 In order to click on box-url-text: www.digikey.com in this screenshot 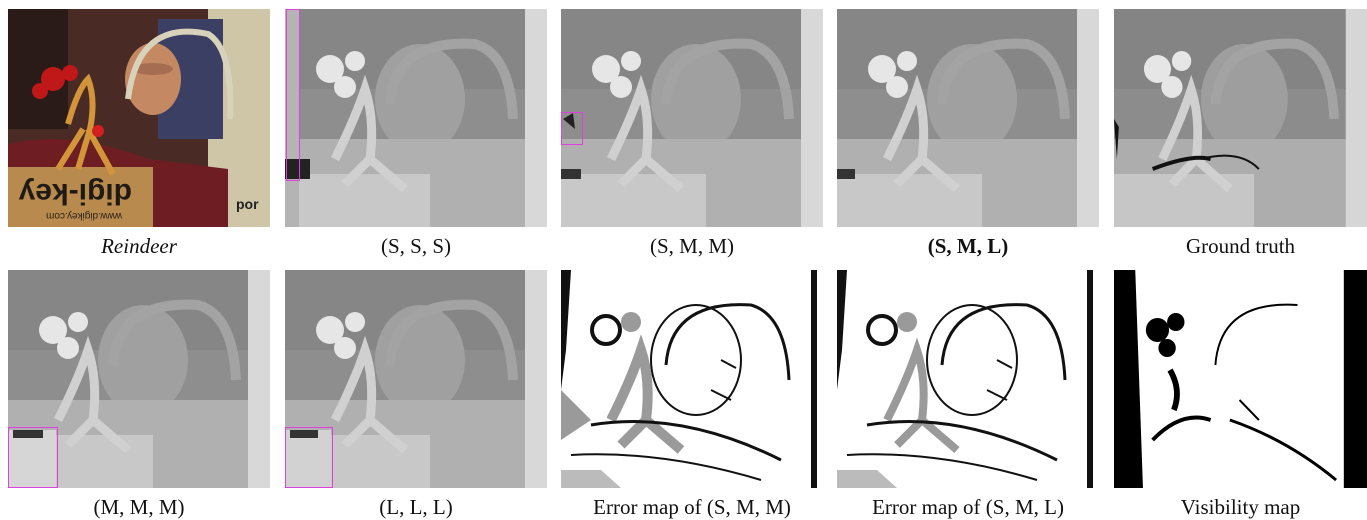, I will do `click(84, 215)`.